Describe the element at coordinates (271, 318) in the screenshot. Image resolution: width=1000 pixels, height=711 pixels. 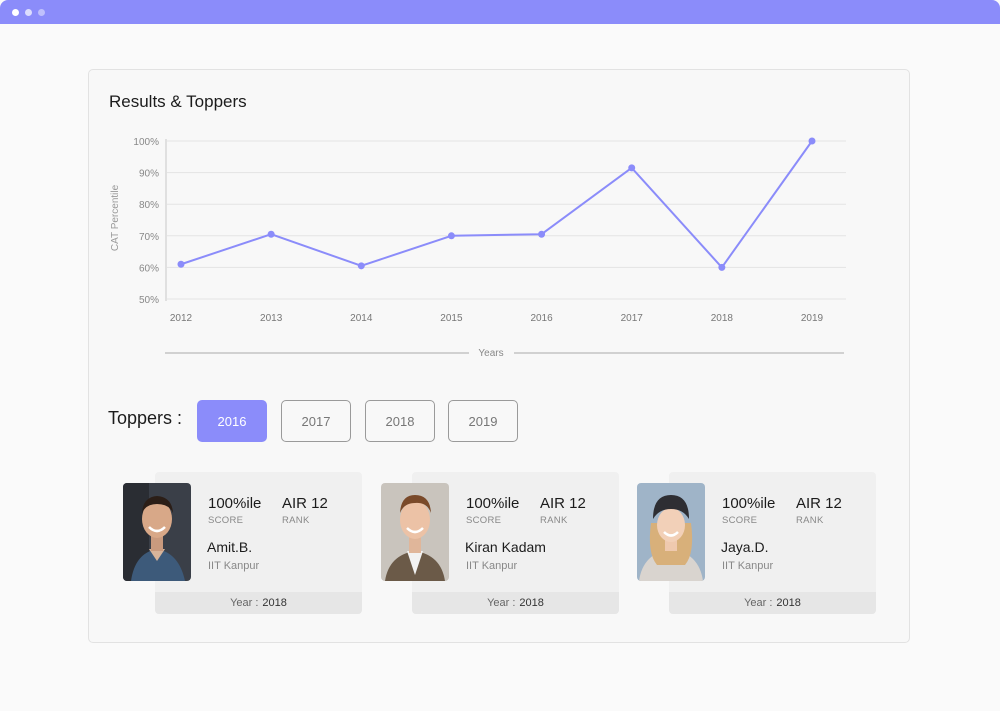
I see `x-tick-label: 2013` at that location.